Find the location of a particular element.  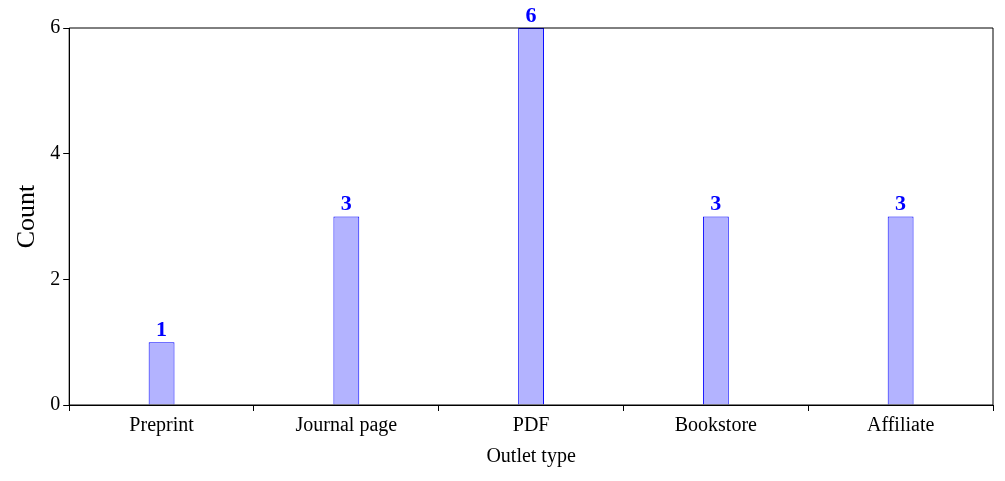

x-tick-label: Preprint is located at coordinates (162, 425).